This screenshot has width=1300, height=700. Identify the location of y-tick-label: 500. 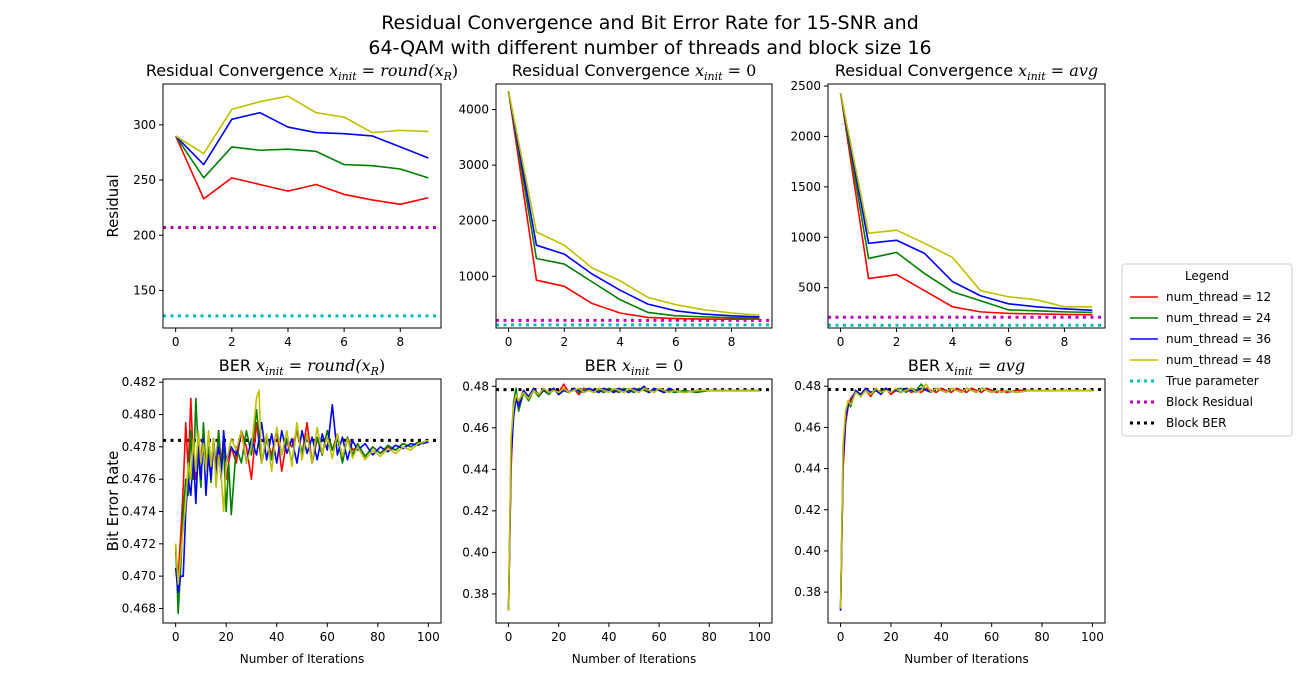
(809, 288).